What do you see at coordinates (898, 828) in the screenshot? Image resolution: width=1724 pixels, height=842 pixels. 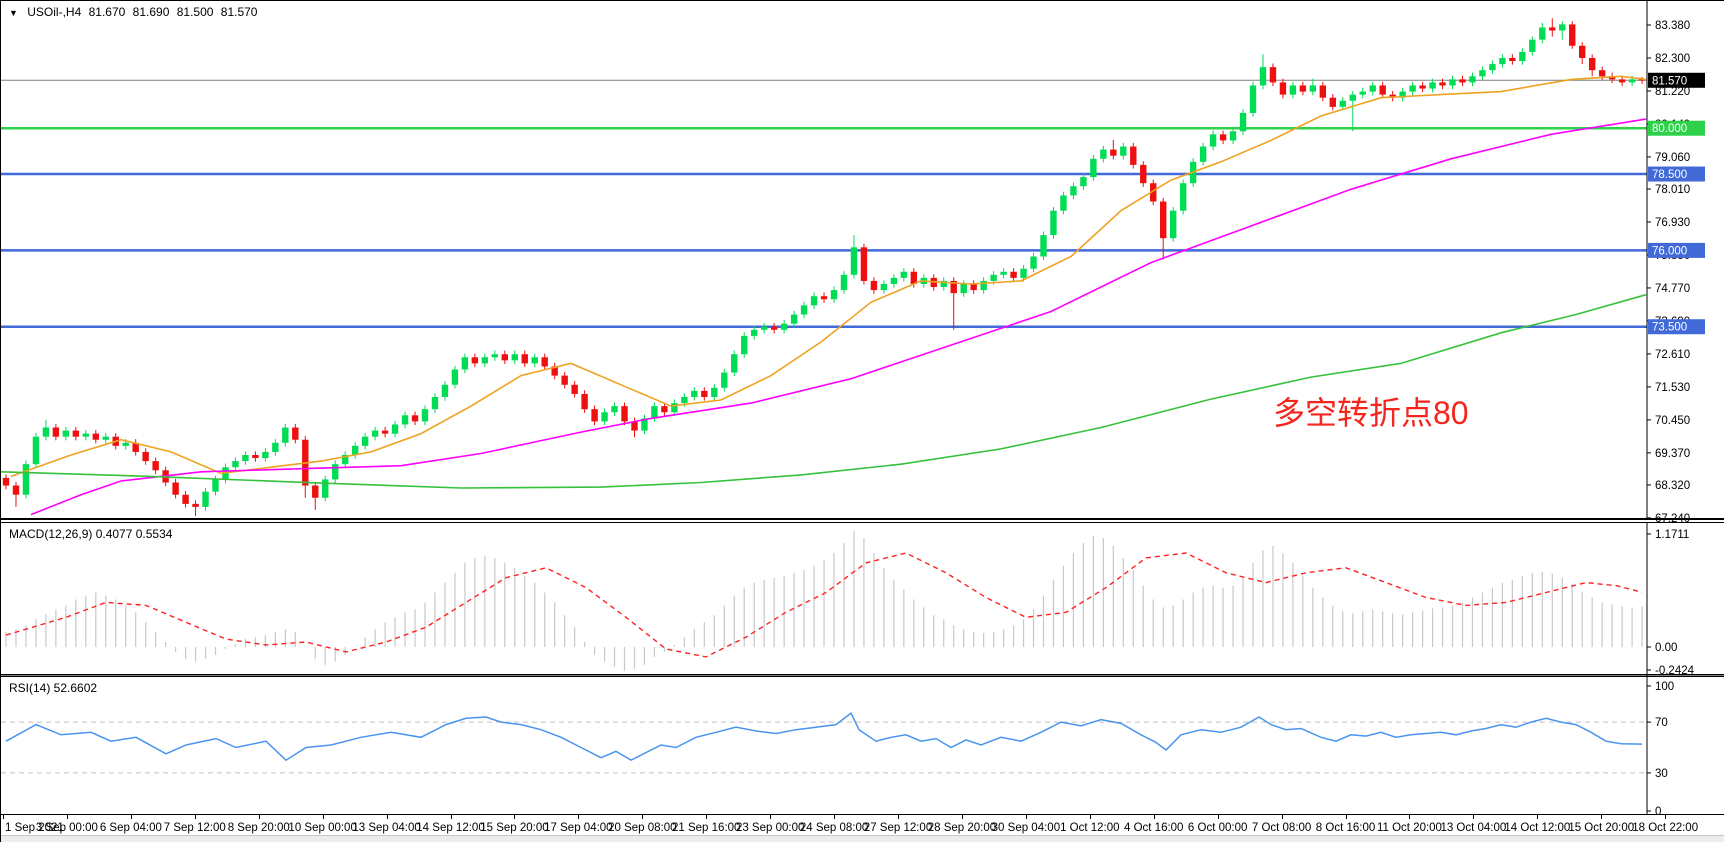 I see `time-label: 27 Sep 12:00` at bounding box center [898, 828].